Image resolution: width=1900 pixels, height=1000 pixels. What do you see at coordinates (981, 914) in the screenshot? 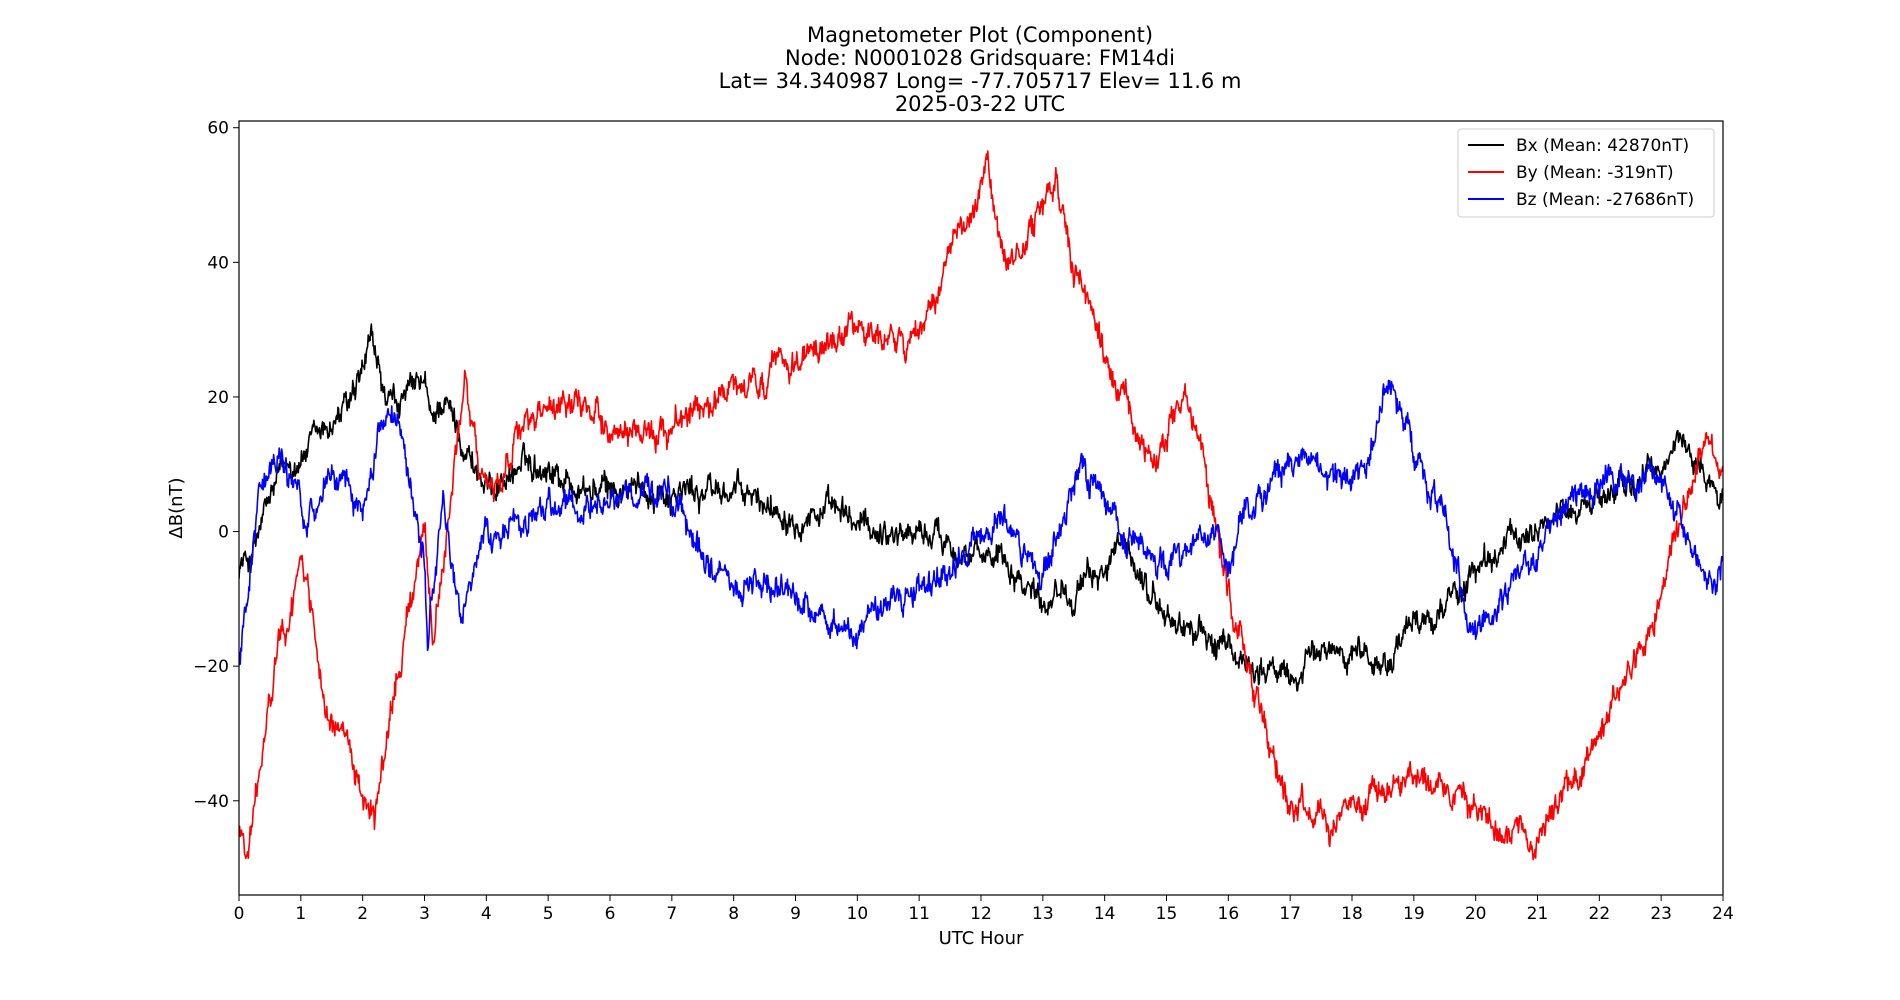
I see `x-tick-label: 12` at bounding box center [981, 914].